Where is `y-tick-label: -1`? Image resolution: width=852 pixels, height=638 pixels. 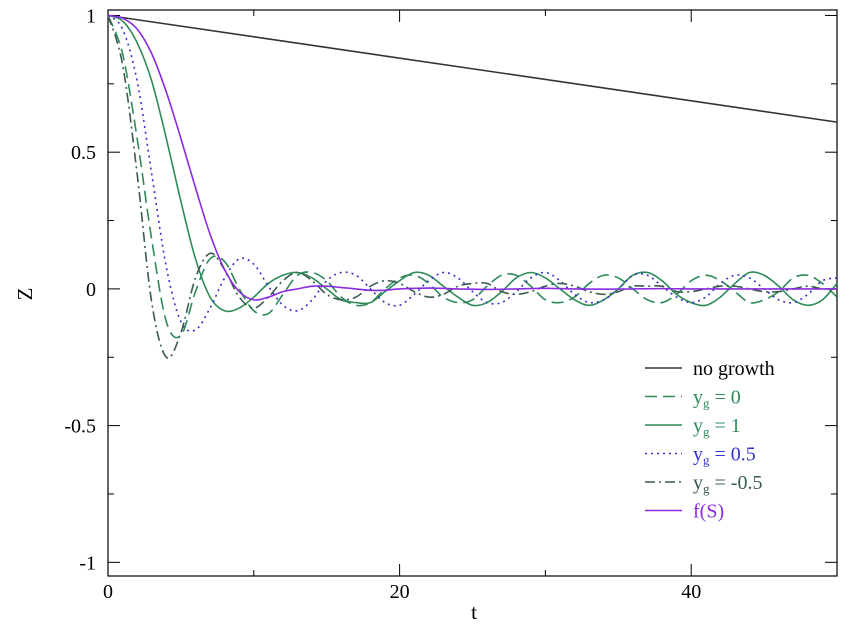 y-tick-label: -1 is located at coordinates (87, 563).